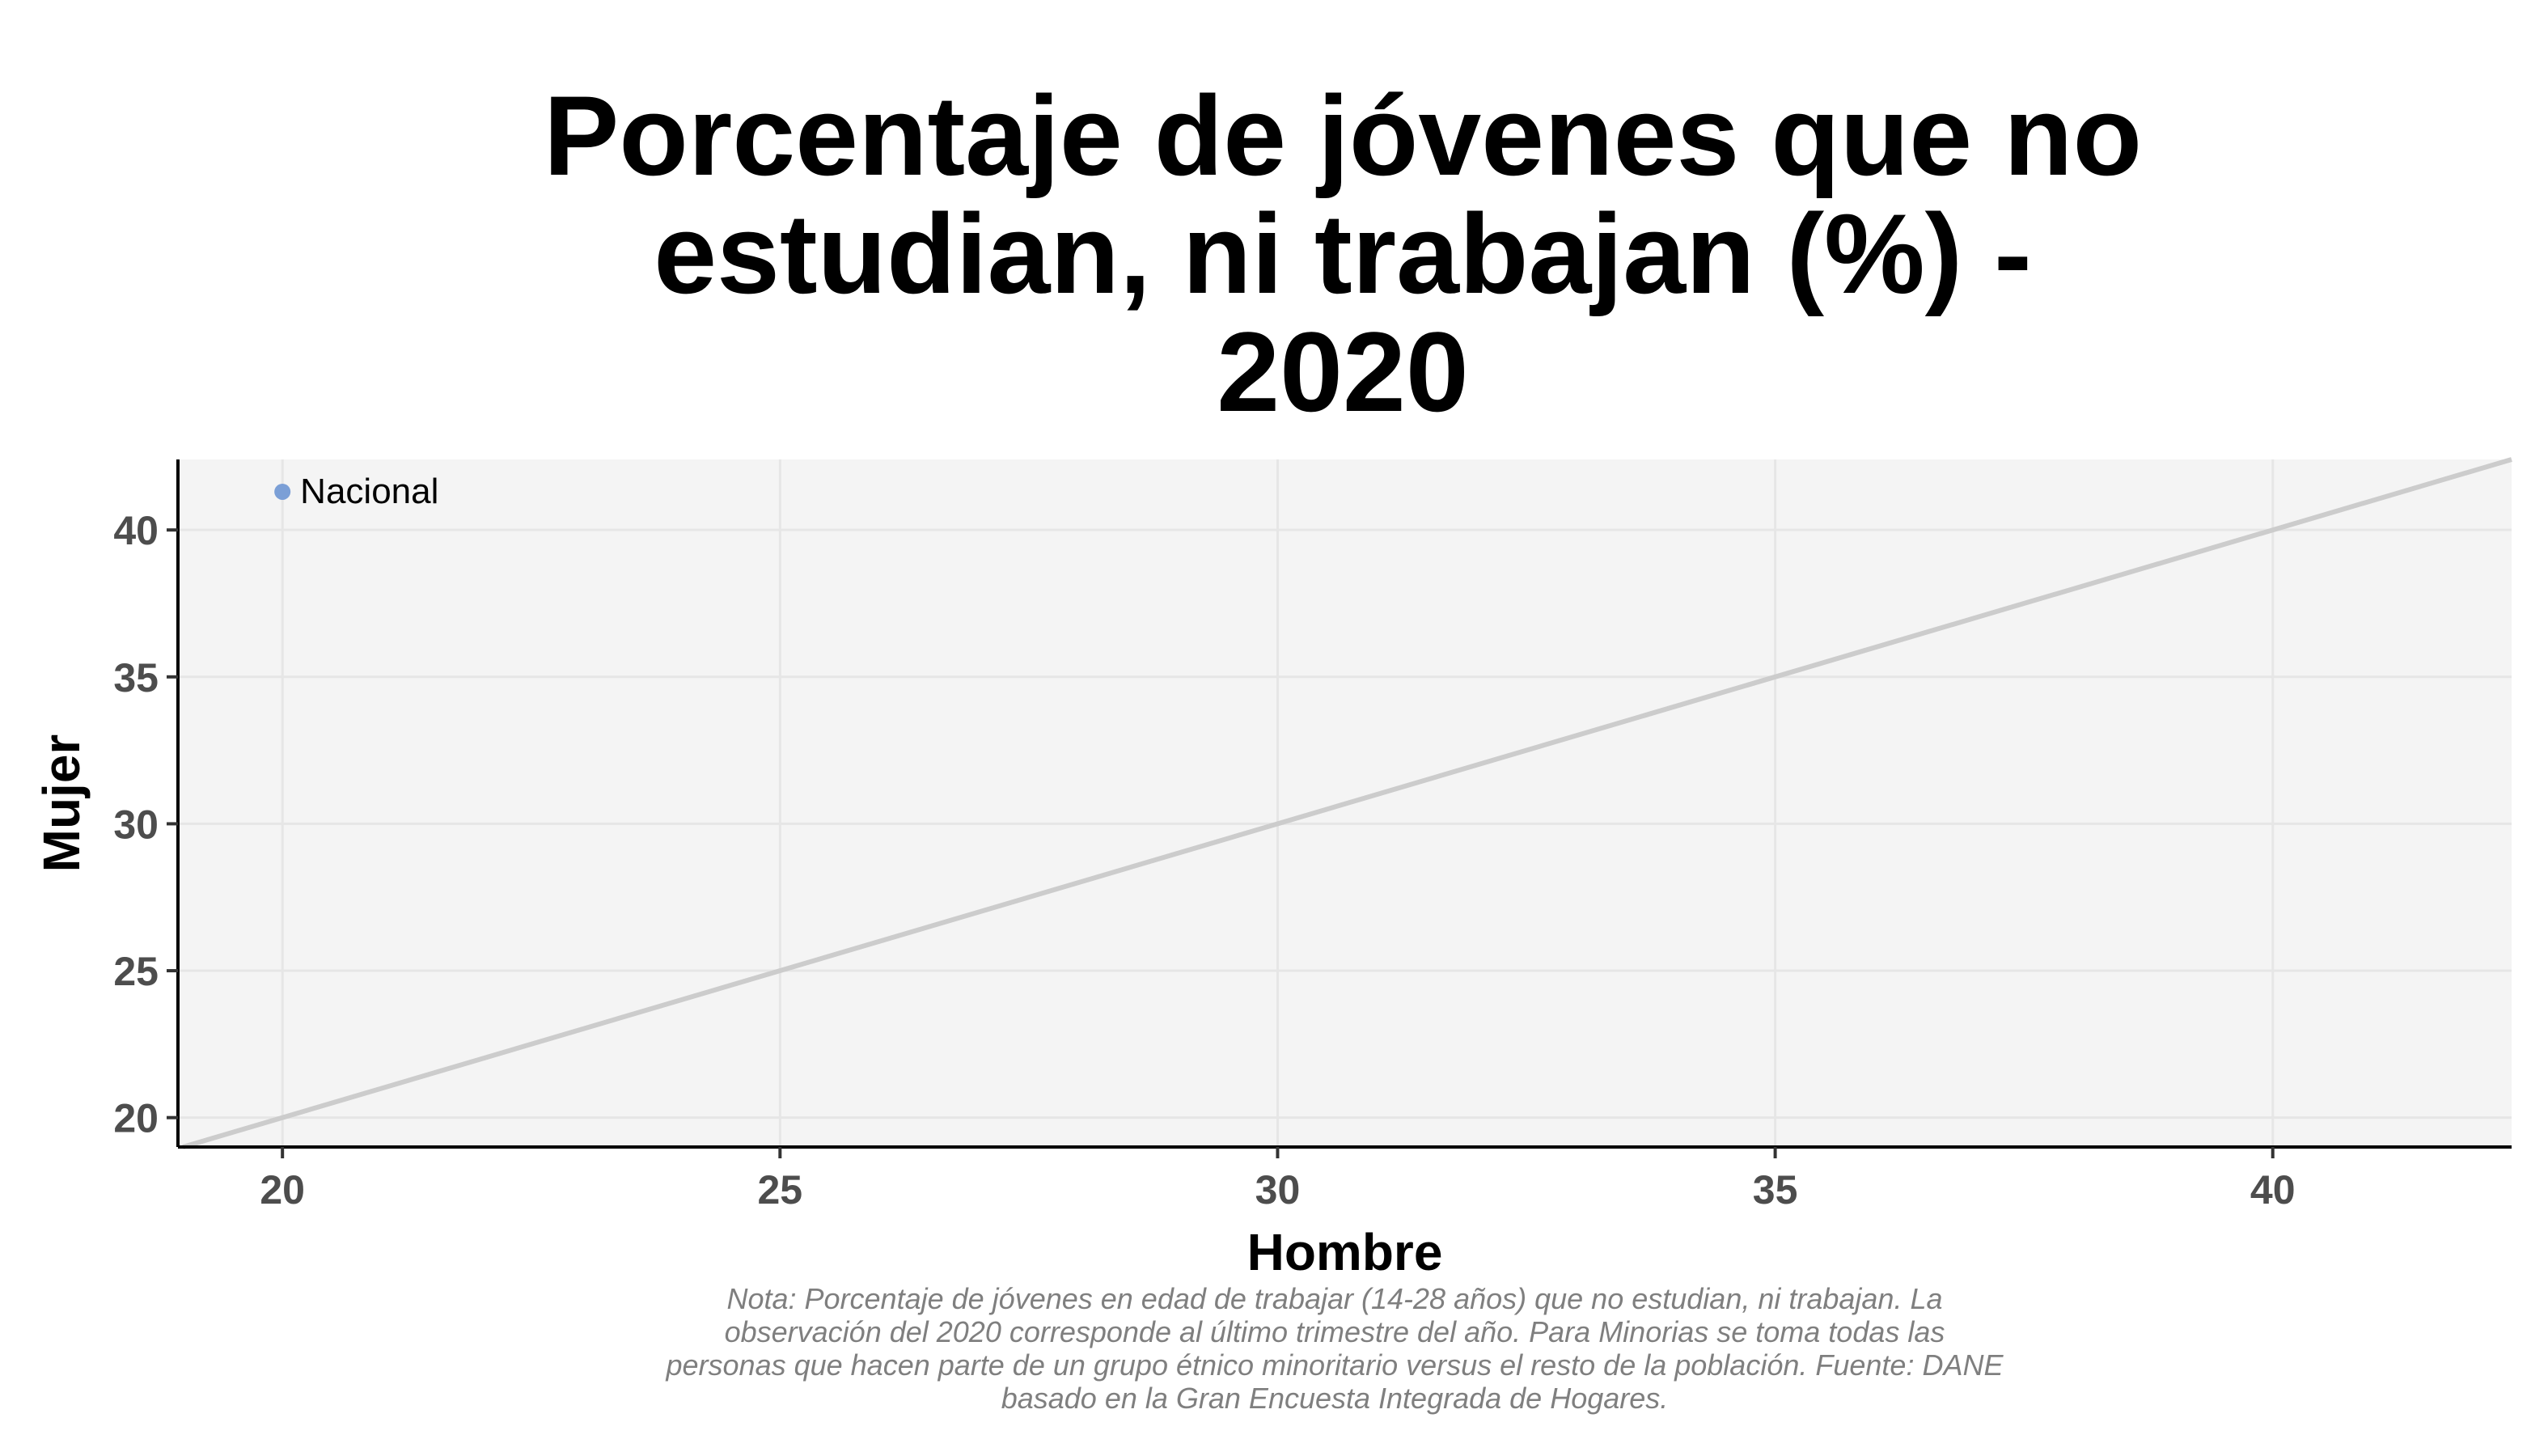  Describe the element at coordinates (369, 491) in the screenshot. I see `data-point-label-0: Nacional` at that location.